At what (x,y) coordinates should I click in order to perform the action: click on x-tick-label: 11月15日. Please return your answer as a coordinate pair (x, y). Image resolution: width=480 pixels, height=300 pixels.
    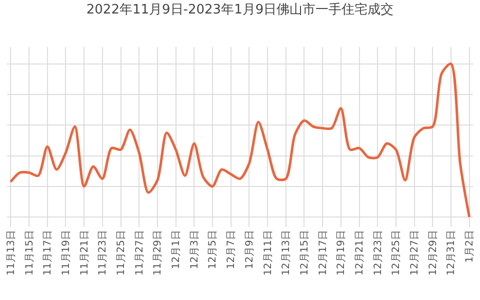
    Looking at the image, I should click on (30, 253).